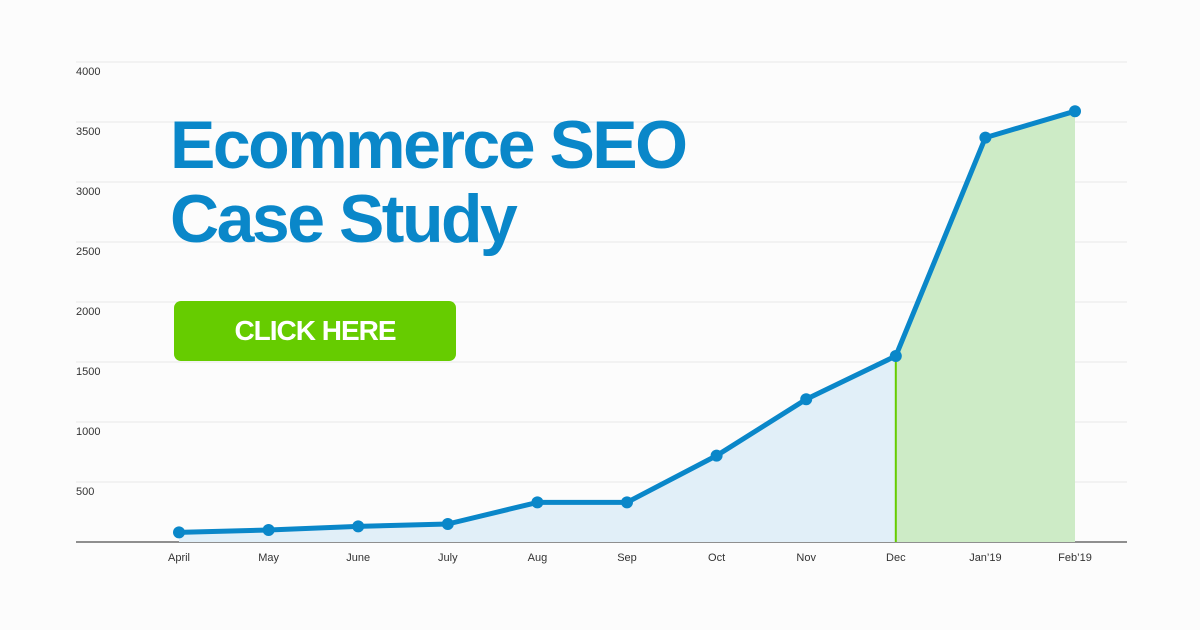  I want to click on x-tick-label: Feb’19, so click(1075, 558).